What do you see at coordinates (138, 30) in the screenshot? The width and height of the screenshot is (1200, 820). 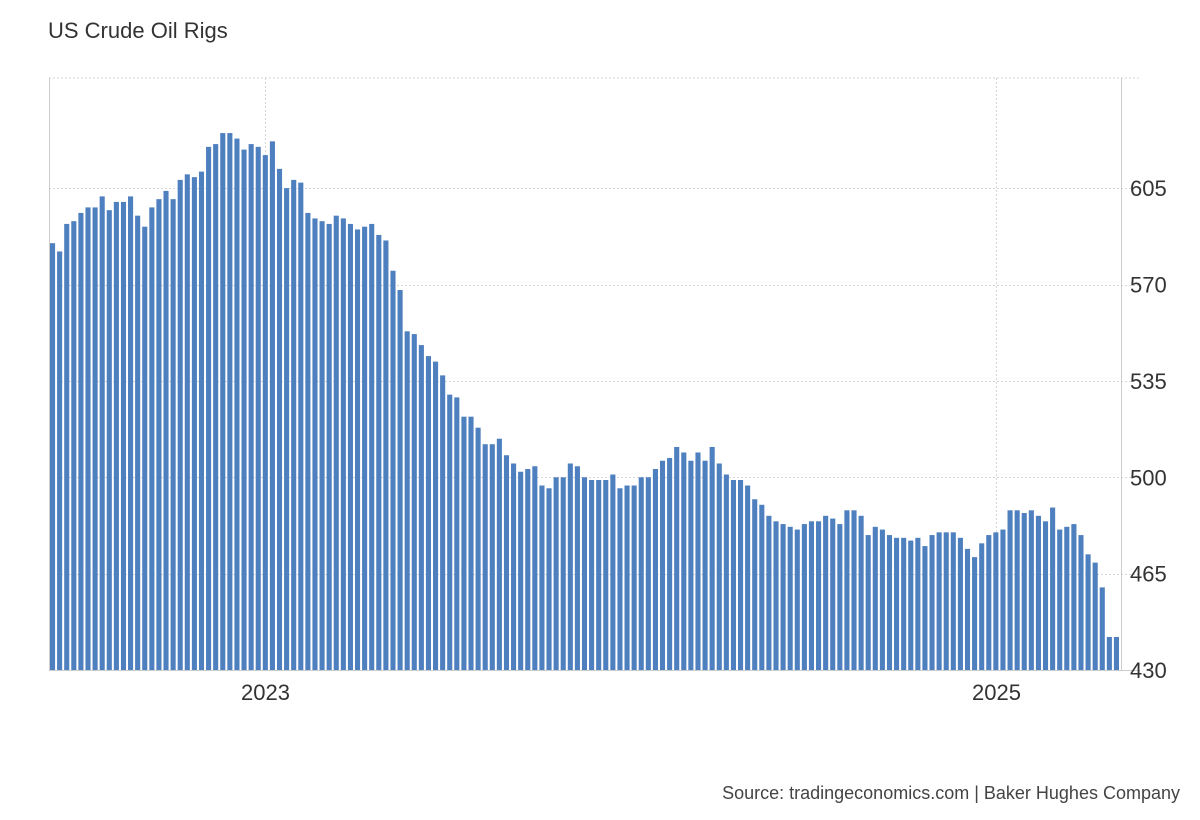 I see `chart-title: US Crude Oil Rigs` at bounding box center [138, 30].